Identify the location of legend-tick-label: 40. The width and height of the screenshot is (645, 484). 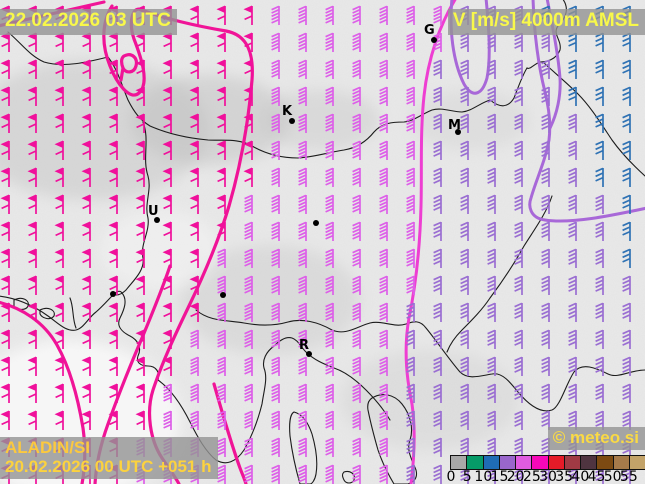
(580, 476).